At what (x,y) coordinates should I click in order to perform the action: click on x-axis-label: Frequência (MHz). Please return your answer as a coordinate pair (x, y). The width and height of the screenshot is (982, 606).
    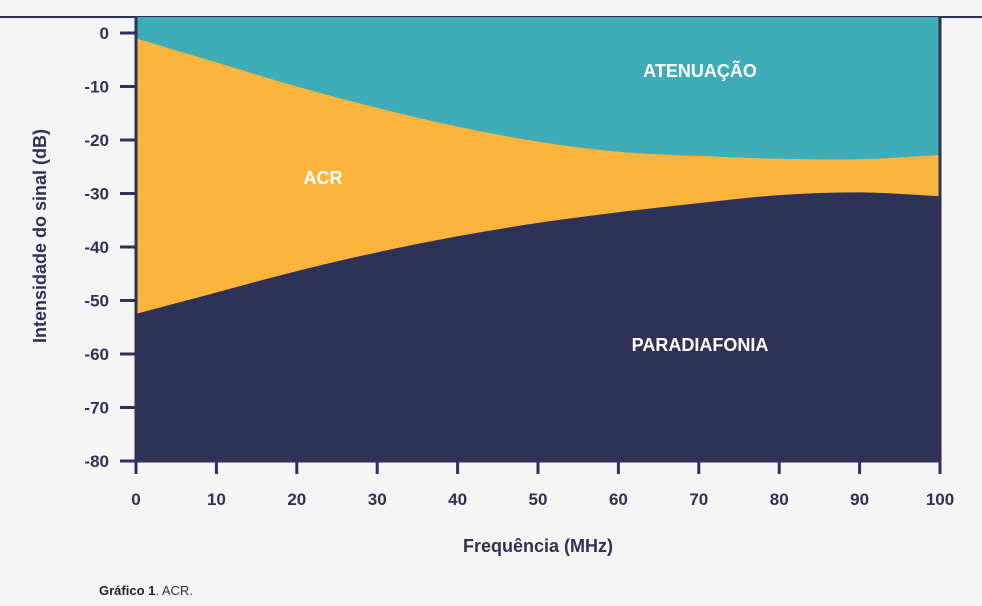
    Looking at the image, I should click on (538, 546).